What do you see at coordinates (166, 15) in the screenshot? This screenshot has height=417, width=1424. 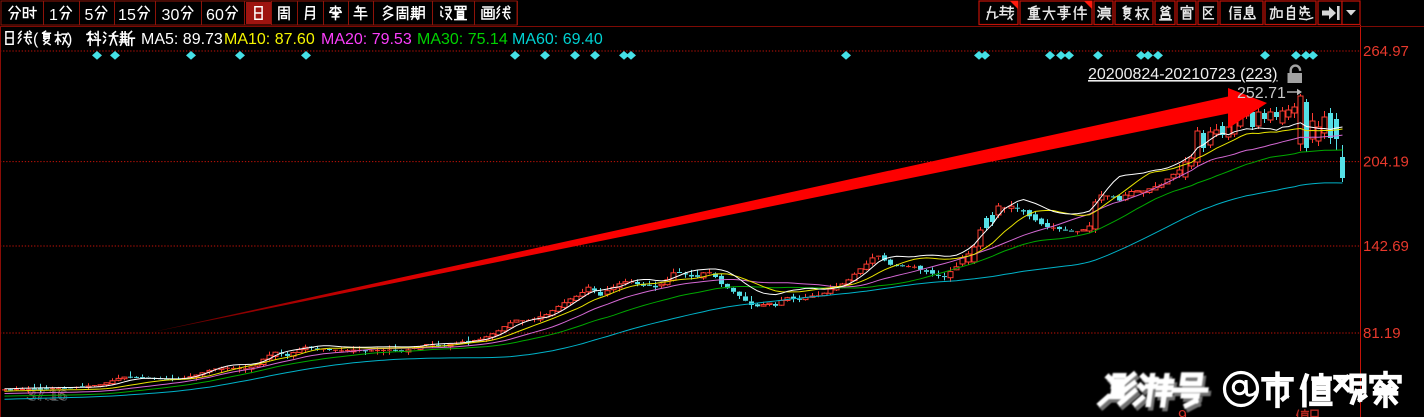 I see `svg-text: 3` at bounding box center [166, 15].